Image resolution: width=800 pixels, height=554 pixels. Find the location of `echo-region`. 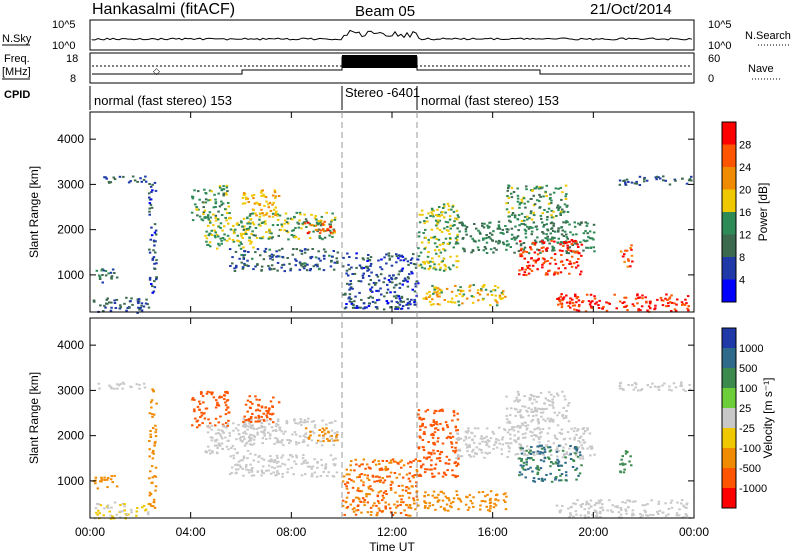

echo-region is located at coordinates (537, 203).